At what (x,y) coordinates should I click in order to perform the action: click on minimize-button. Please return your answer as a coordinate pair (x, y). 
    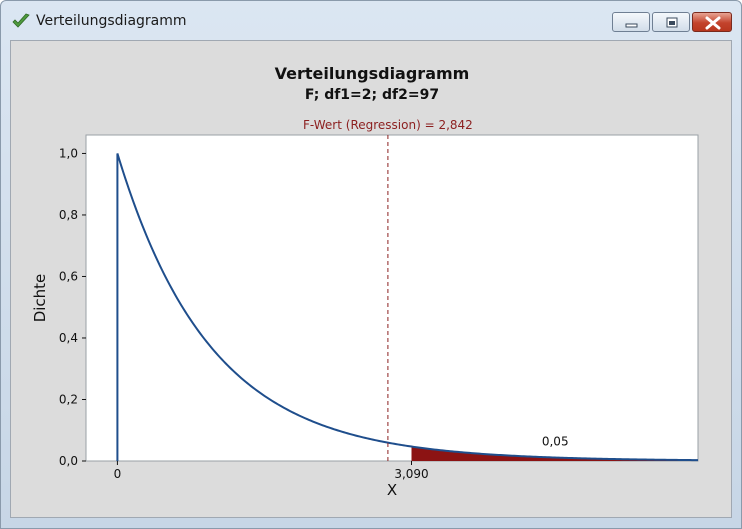
    Looking at the image, I should click on (631, 22).